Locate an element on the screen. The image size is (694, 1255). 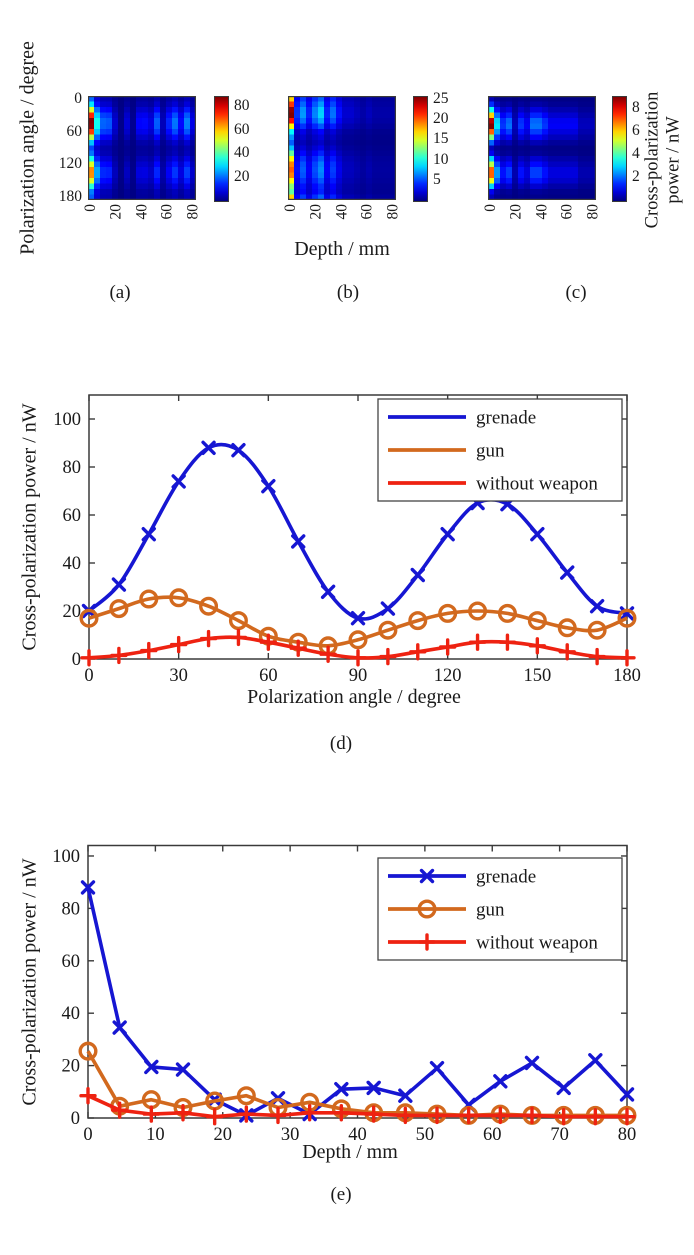
legend-label: grenade is located at coordinates (506, 877).